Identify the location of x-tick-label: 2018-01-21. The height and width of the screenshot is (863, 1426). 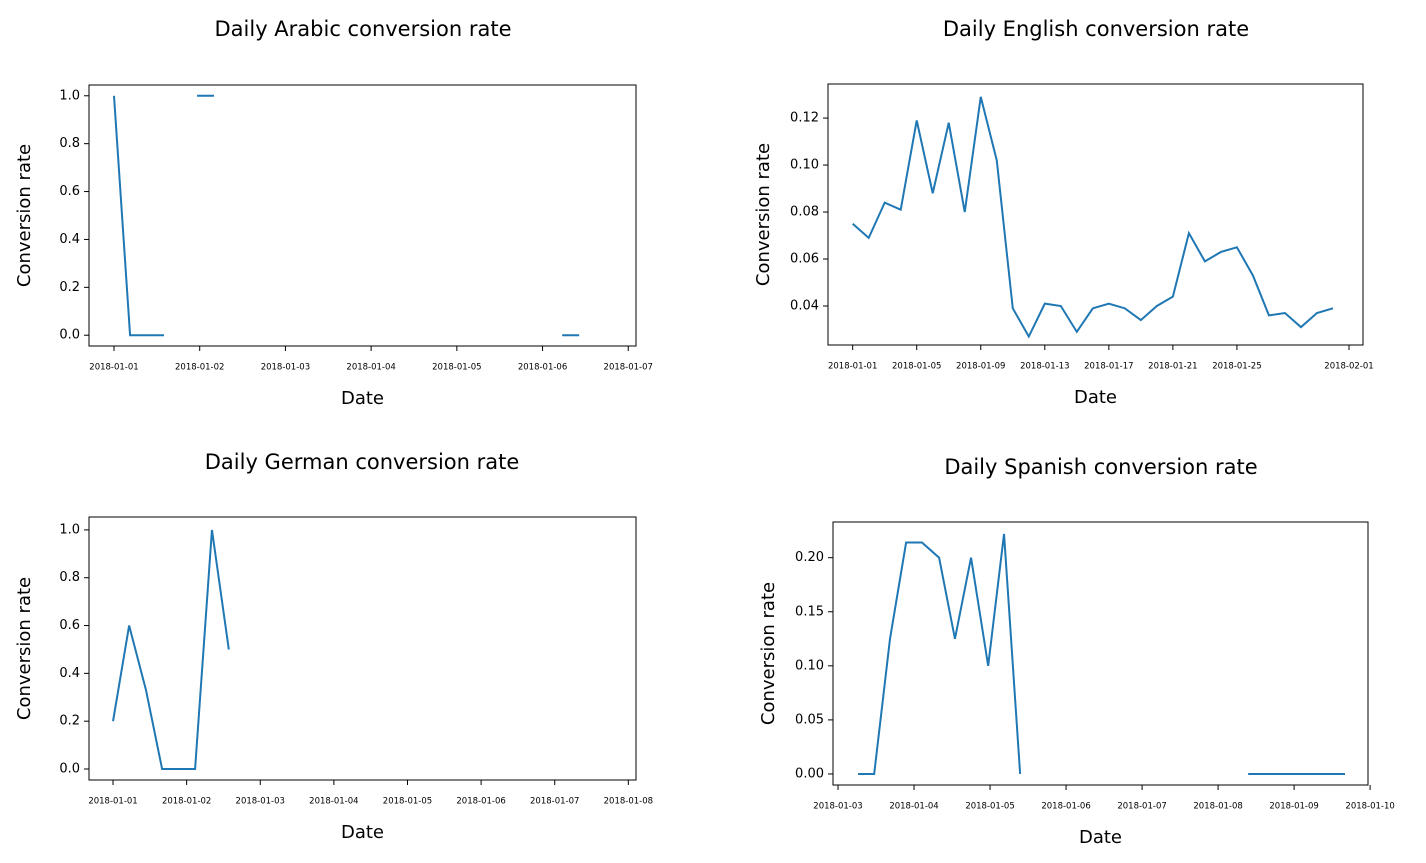
(1172, 367).